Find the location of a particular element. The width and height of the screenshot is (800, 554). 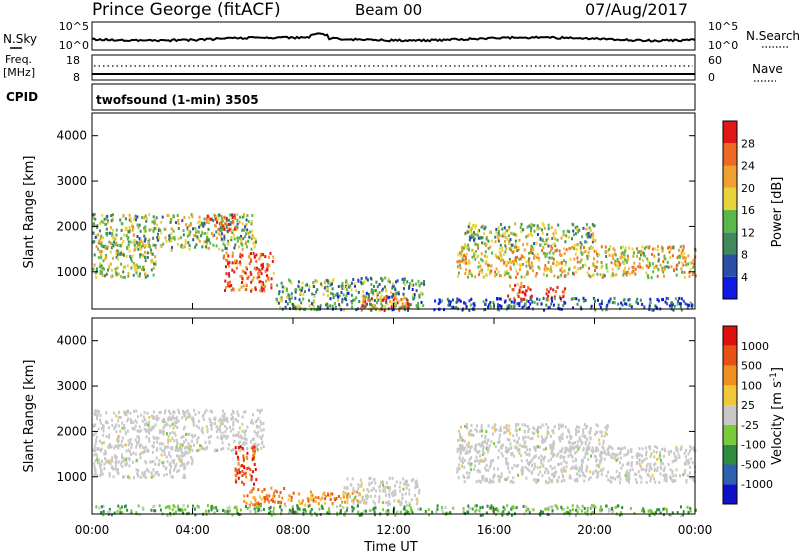

cpid-text: twofsound (1-min) 3505 is located at coordinates (177, 100).